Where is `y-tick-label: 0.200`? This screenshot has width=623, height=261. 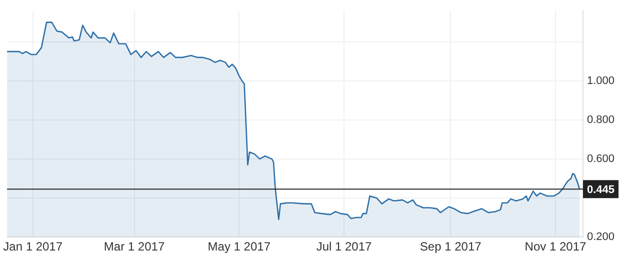 y-tick-label: 0.200 is located at coordinates (601, 237).